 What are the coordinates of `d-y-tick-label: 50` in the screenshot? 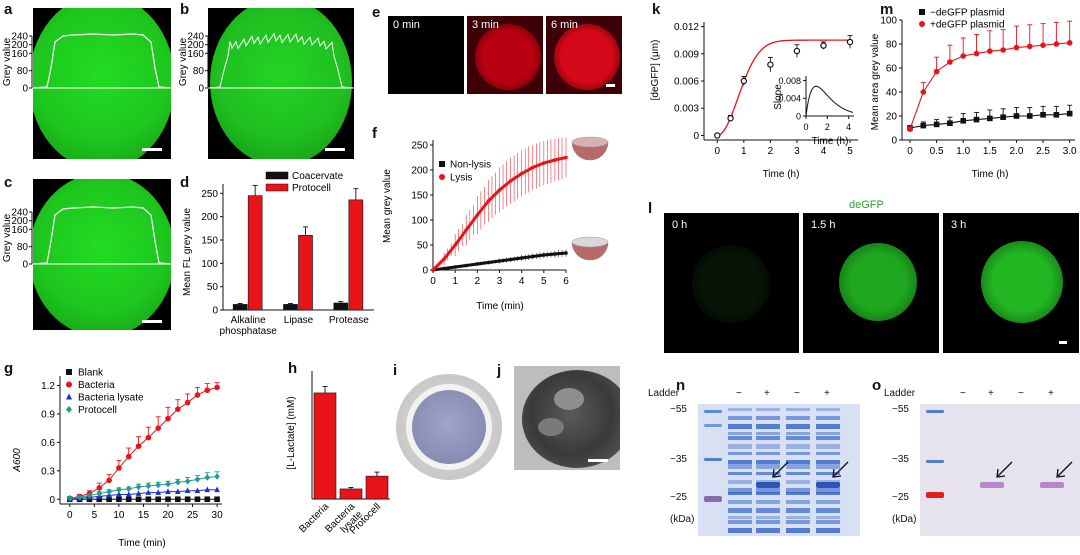 It's located at (213, 287).